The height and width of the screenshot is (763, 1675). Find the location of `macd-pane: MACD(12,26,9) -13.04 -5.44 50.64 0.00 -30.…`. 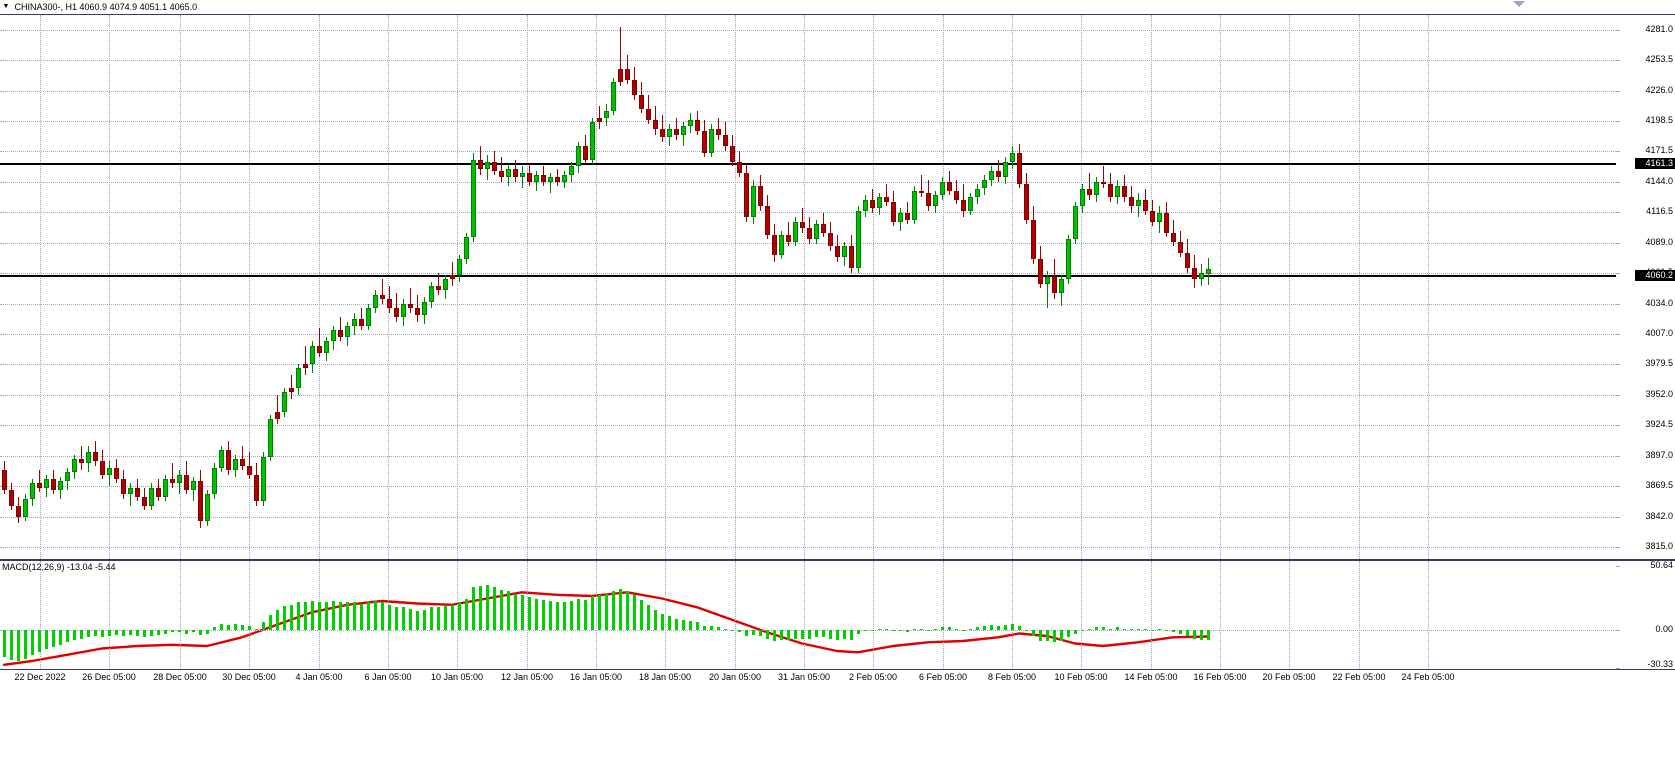

macd-pane: MACD(12,26,9) -13.04 -5.44 50.64 0.00 -30.… is located at coordinates (837, 615).